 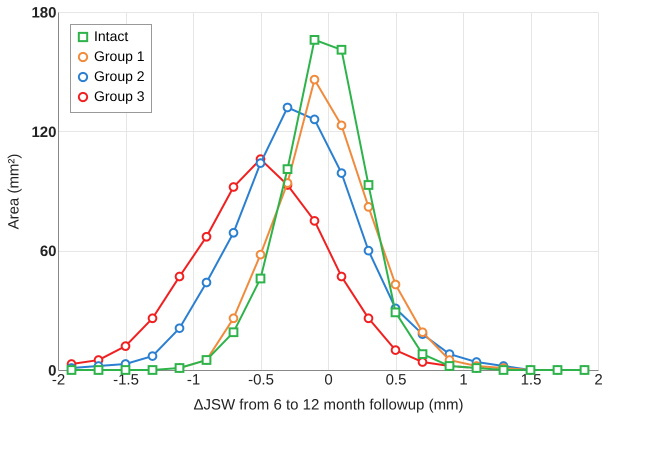 What do you see at coordinates (119, 56) in the screenshot?
I see `legend-label: Group 1` at bounding box center [119, 56].